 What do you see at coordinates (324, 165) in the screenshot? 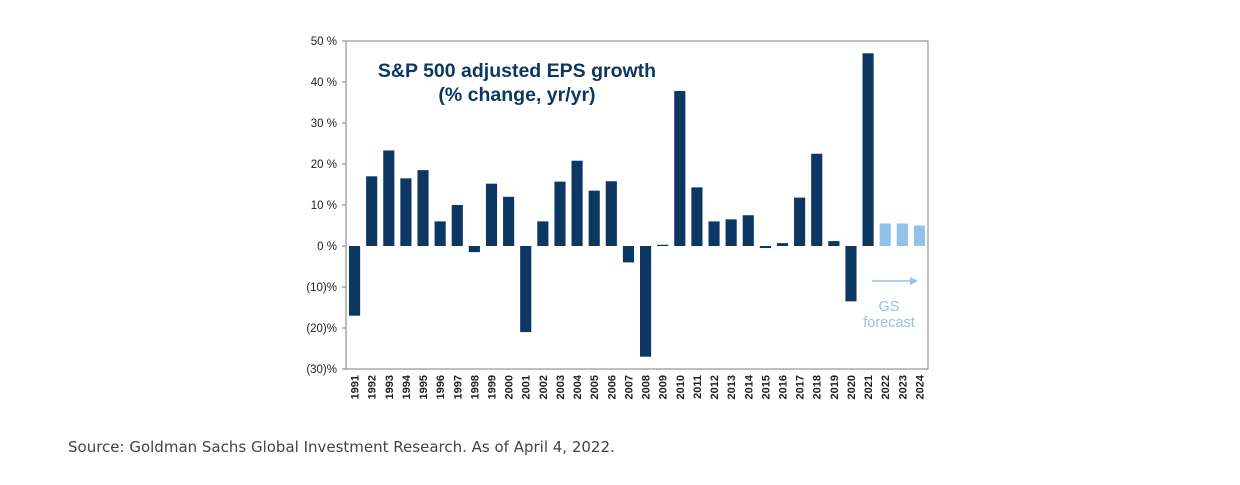
I see `y-tick-label: 20 %` at bounding box center [324, 165].